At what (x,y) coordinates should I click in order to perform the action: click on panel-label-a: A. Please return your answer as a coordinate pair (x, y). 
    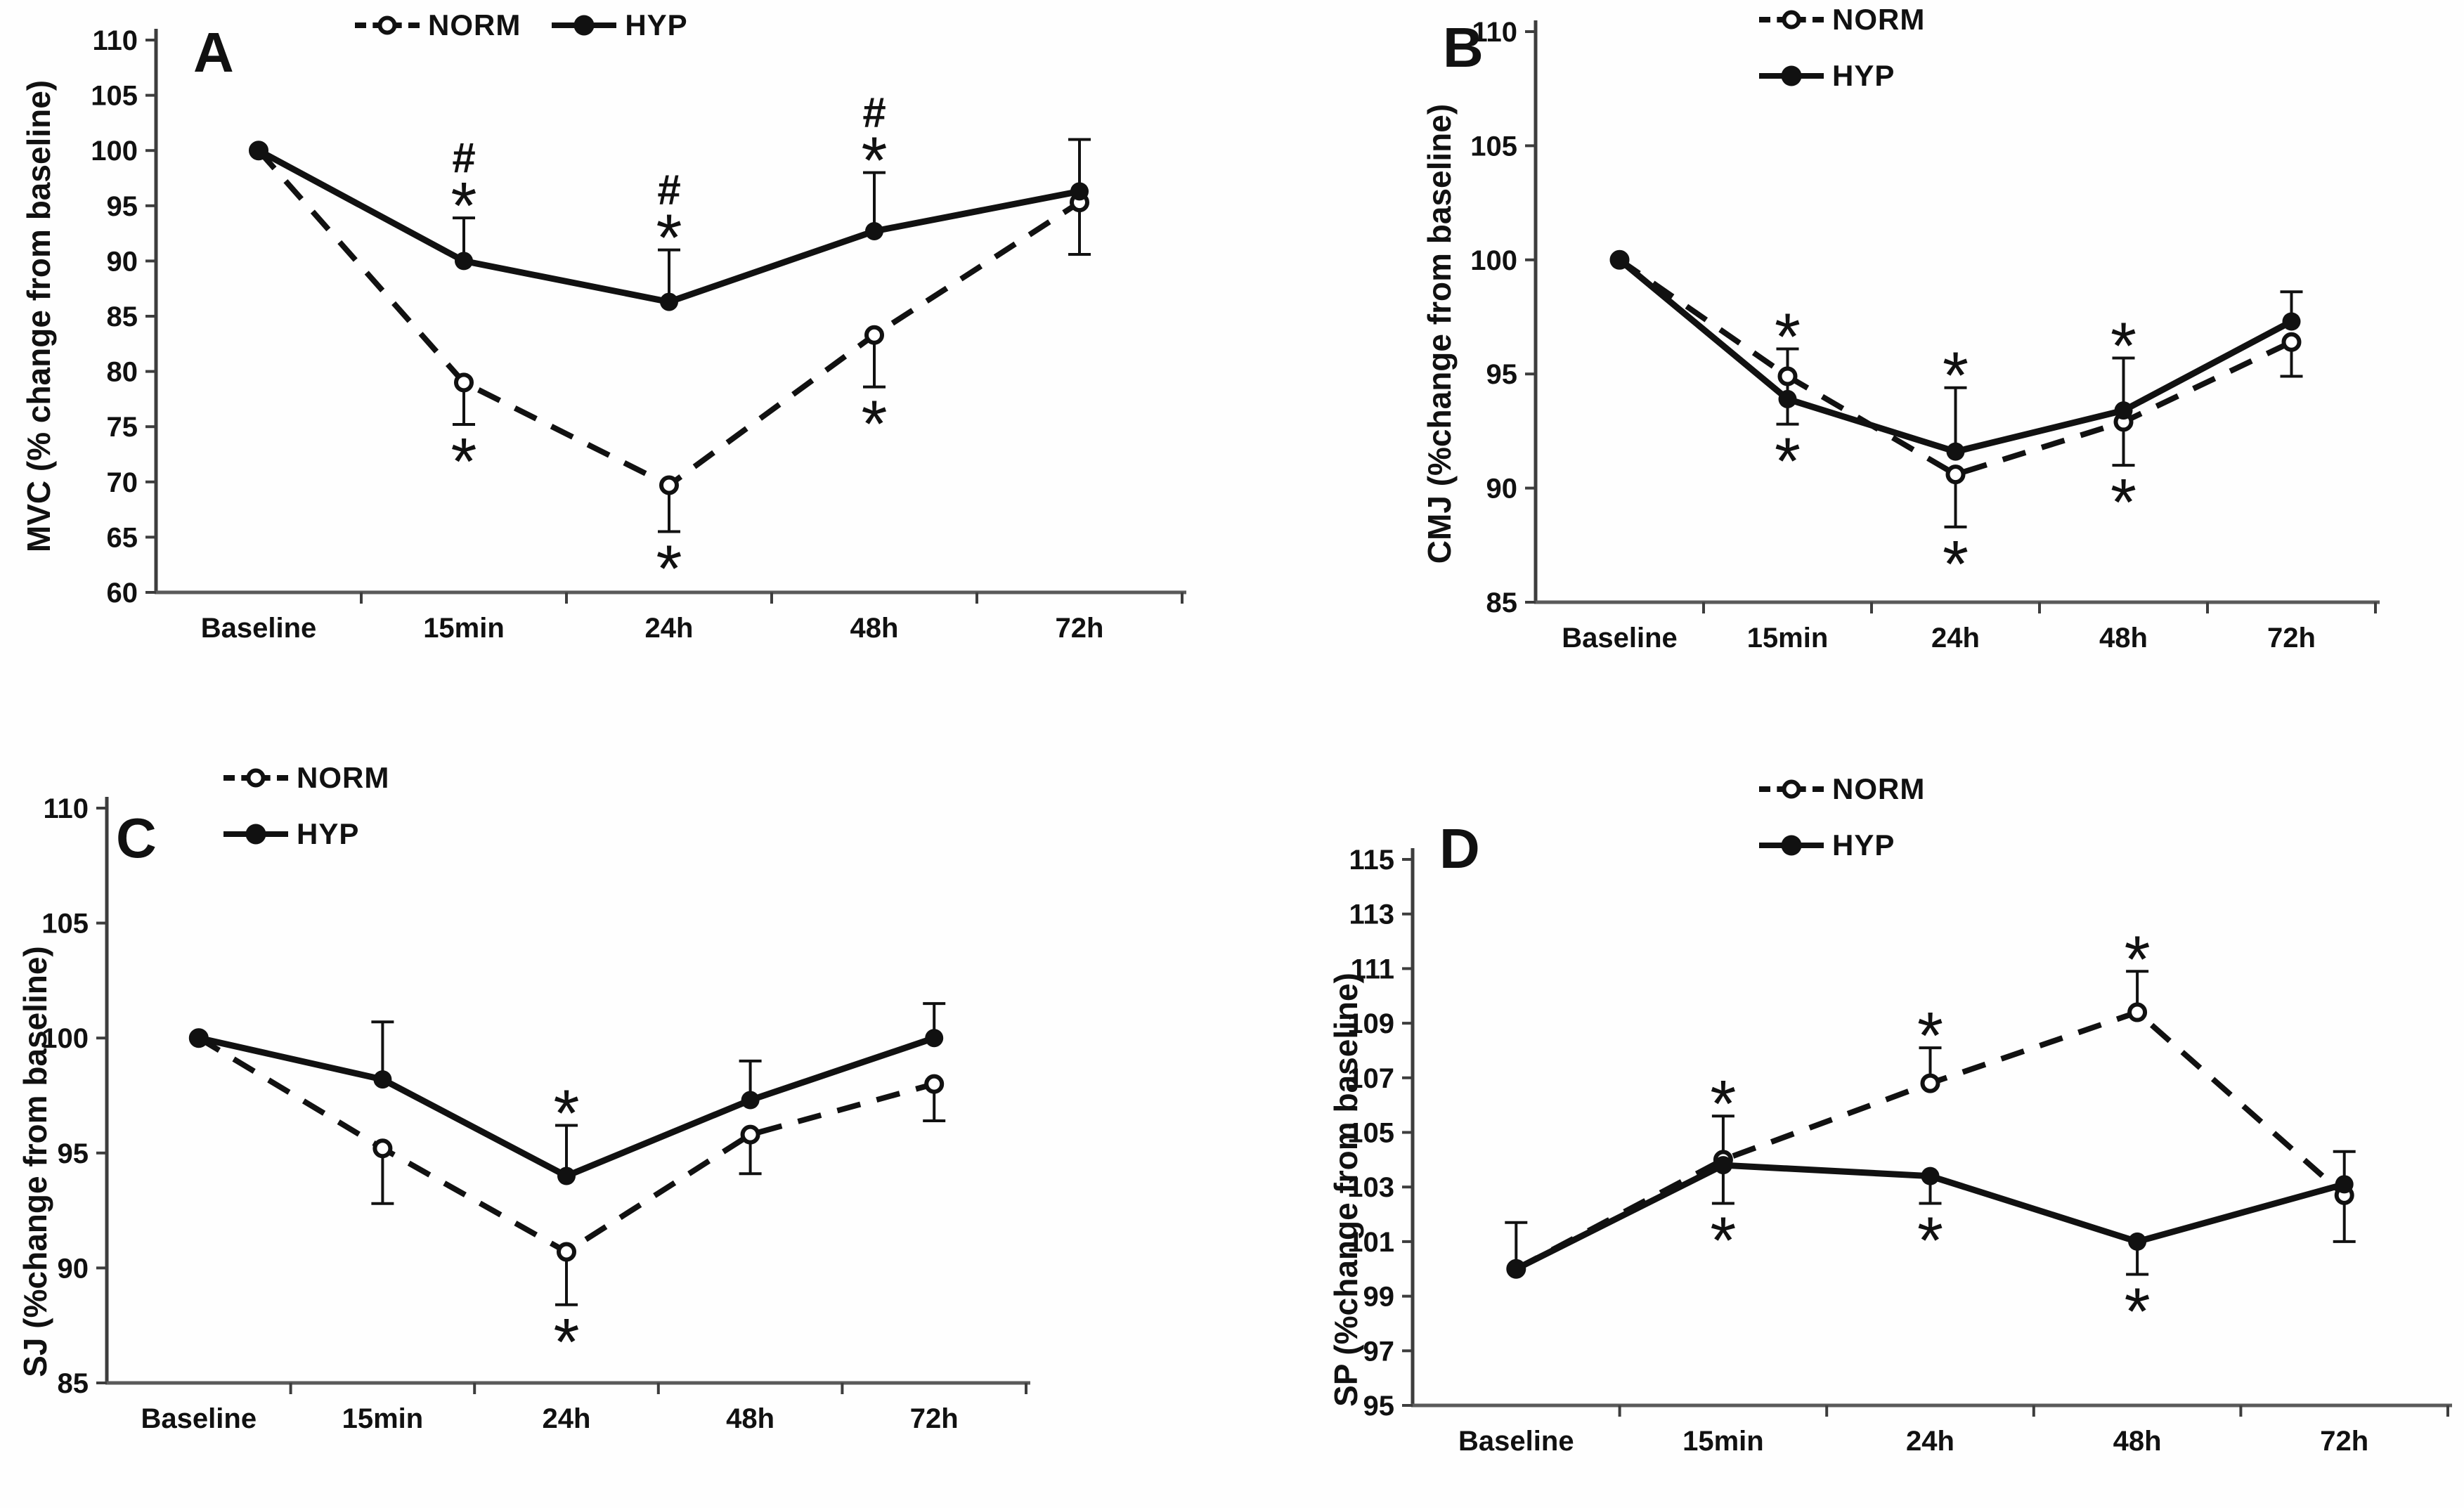
    Looking at the image, I should click on (213, 53).